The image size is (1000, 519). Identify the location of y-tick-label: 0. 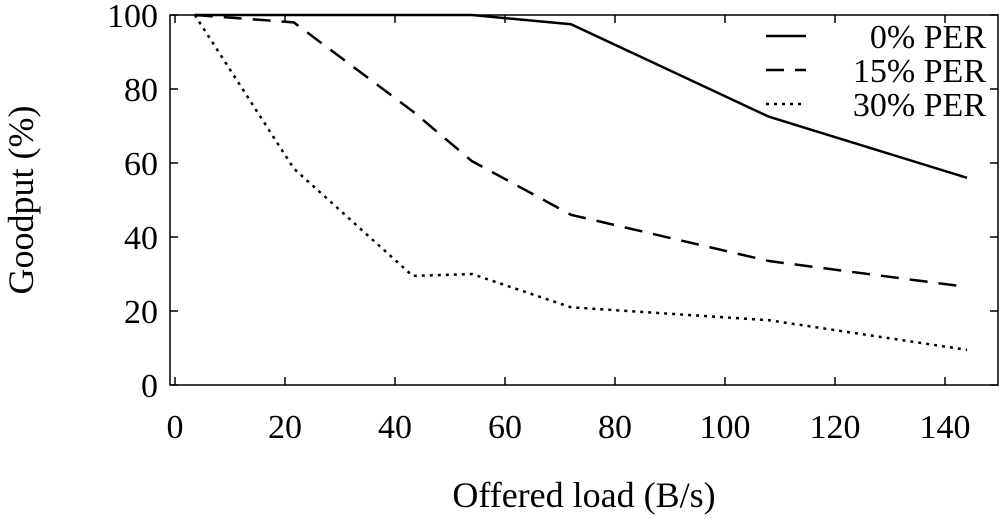
(149, 386).